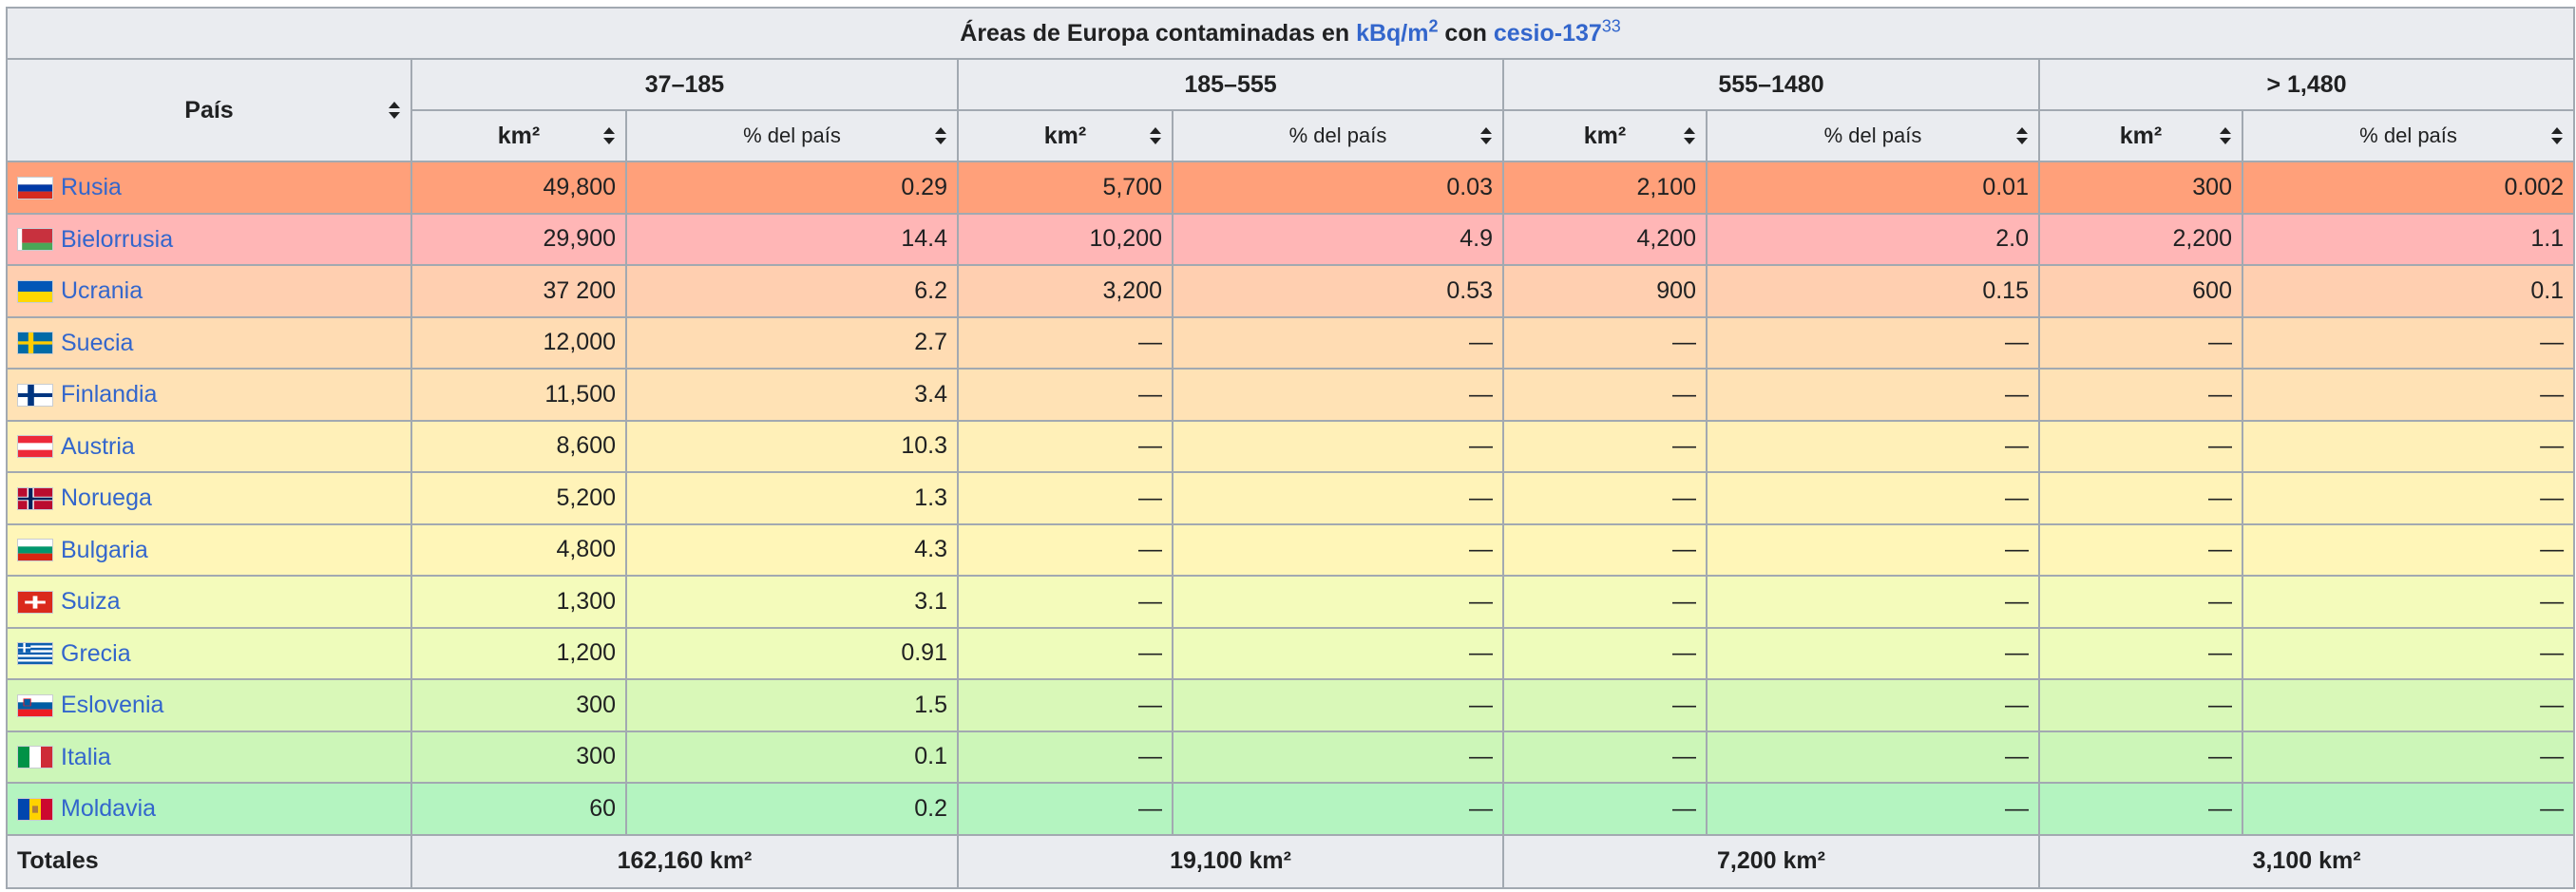 This screenshot has height=892, width=2576. Describe the element at coordinates (792, 136) in the screenshot. I see `column-header-pct-1: % del país` at that location.